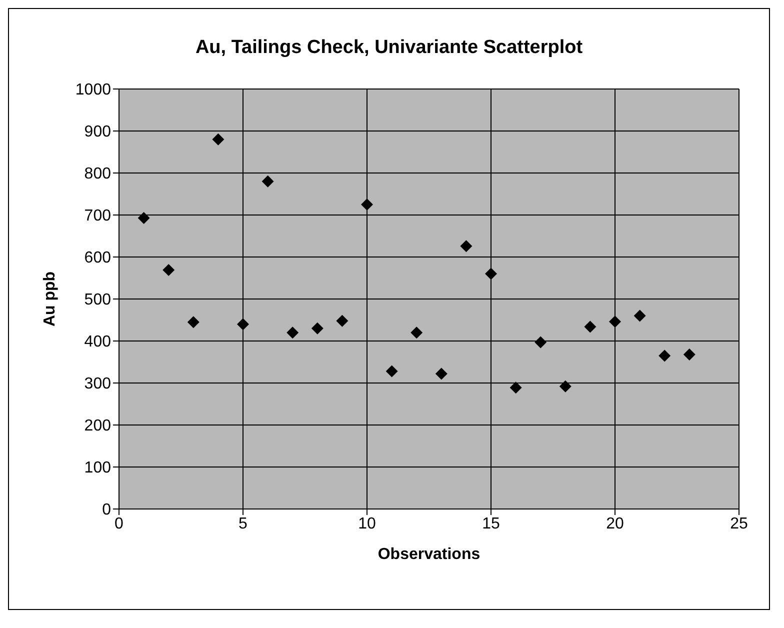 This screenshot has height=628, width=784. Describe the element at coordinates (98, 132) in the screenshot. I see `y-tick-label: 900` at that location.